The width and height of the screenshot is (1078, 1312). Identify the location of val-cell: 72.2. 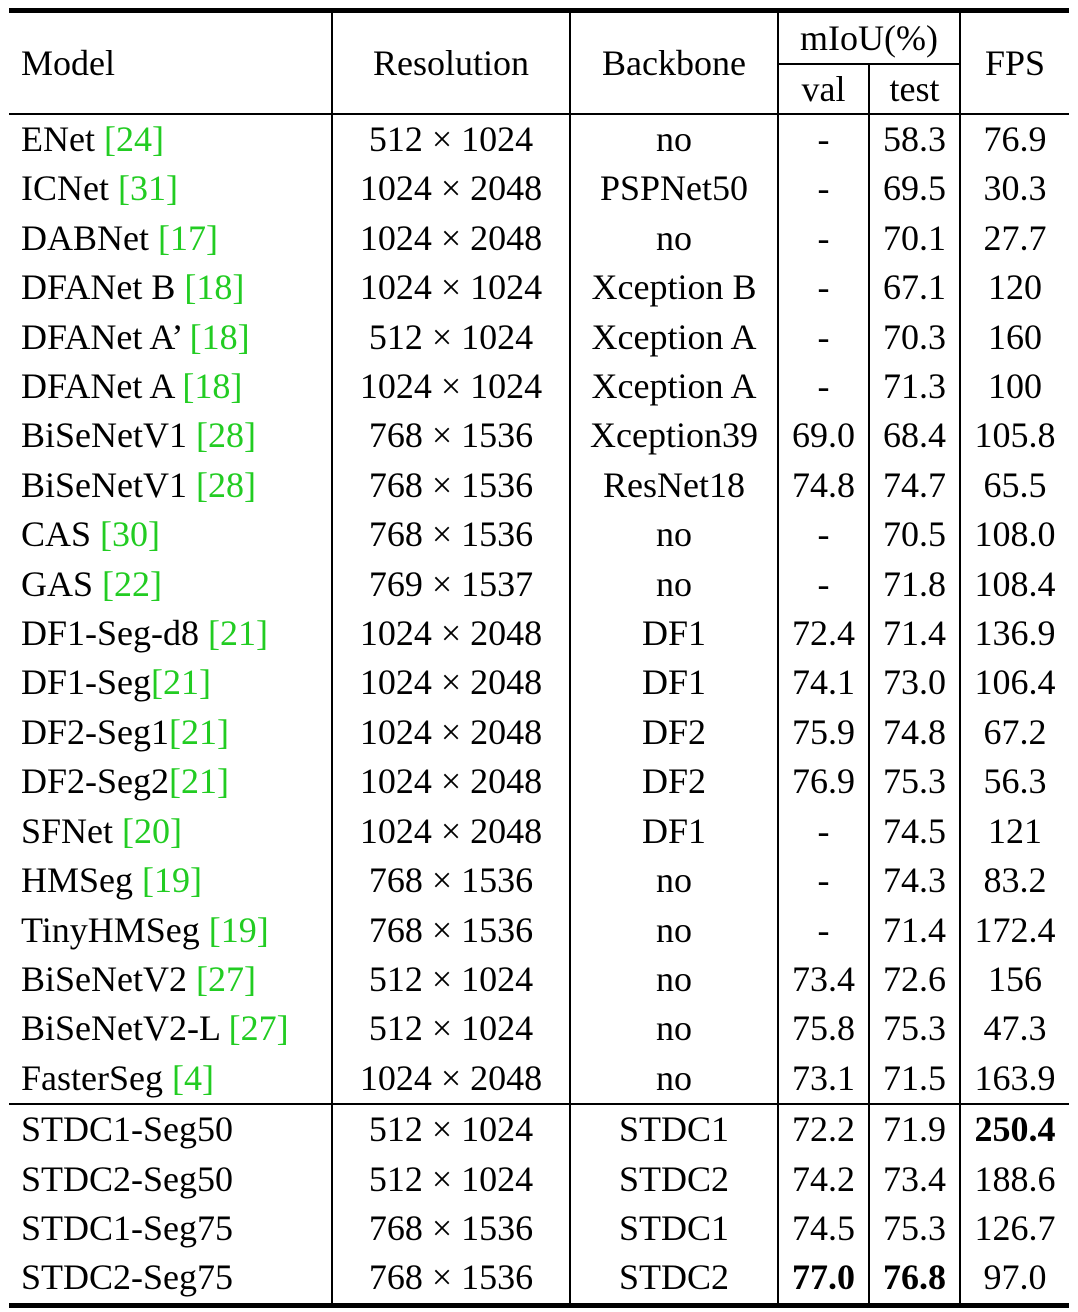
(823, 1129).